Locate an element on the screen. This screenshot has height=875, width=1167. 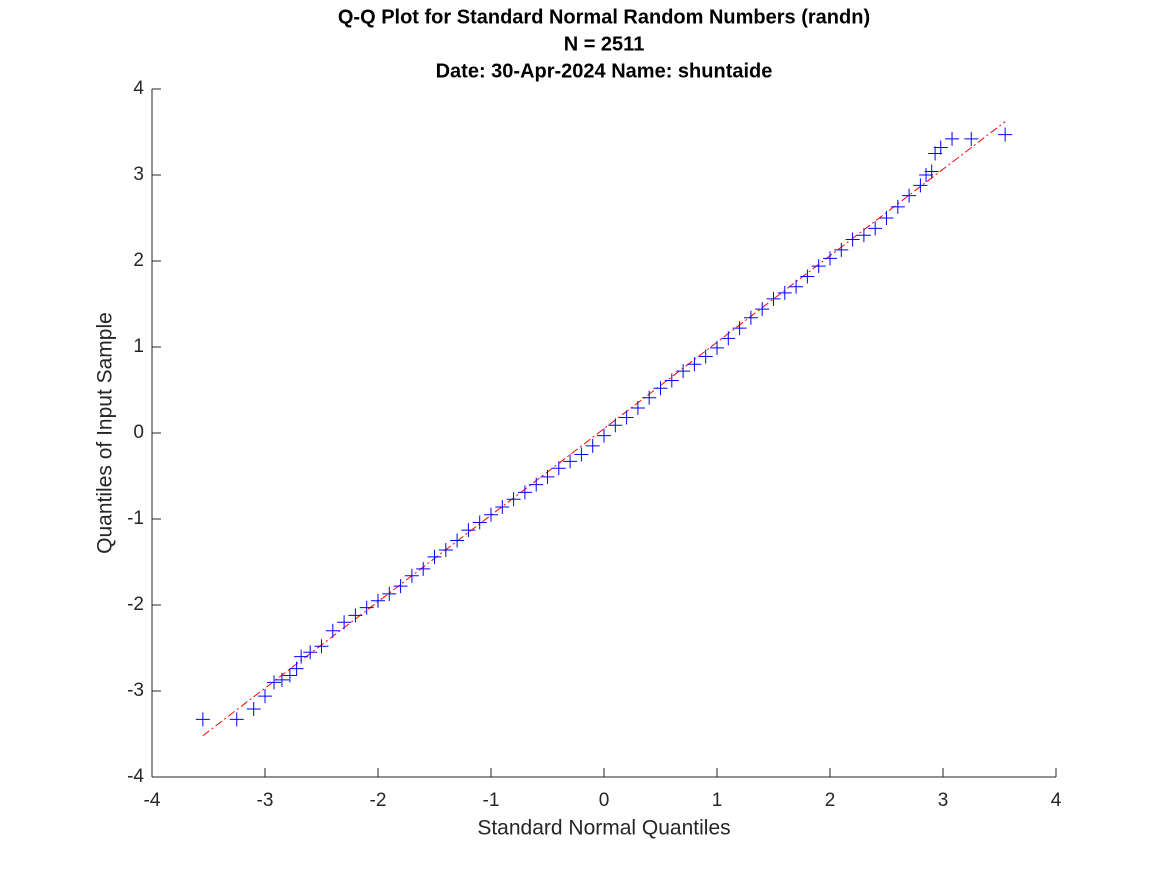
y-tick-label: 2 is located at coordinates (138, 260).